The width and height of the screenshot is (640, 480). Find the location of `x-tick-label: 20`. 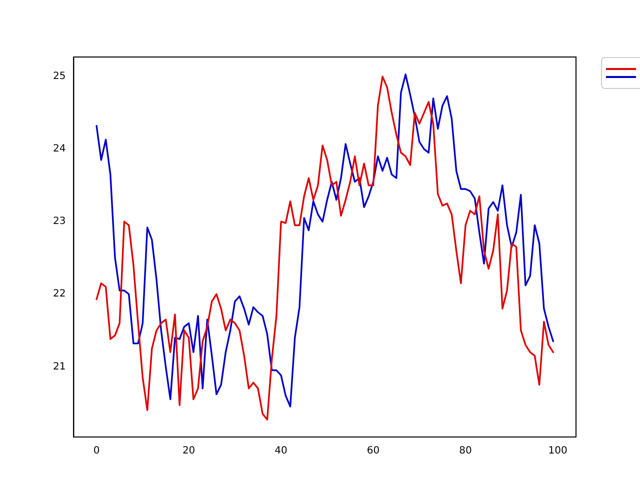

x-tick-label: 20 is located at coordinates (189, 451).